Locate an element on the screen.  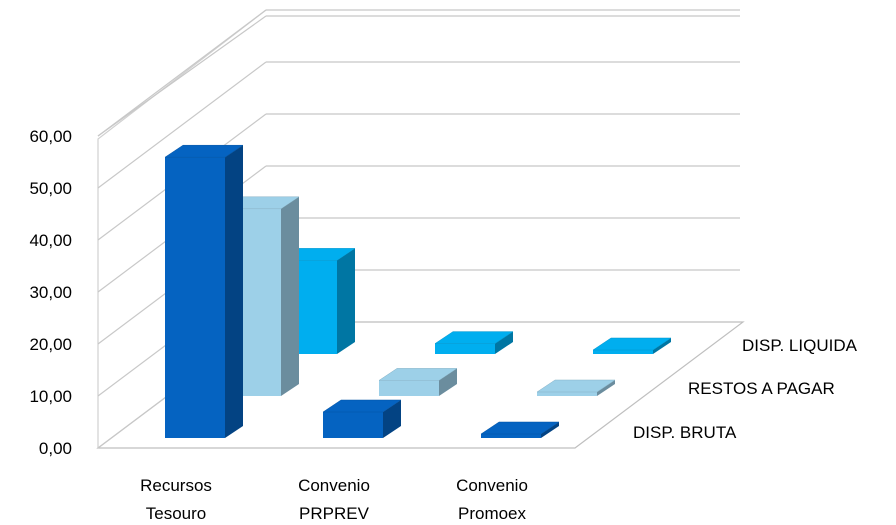
y-tick-label: 10,00 is located at coordinates (50, 396).